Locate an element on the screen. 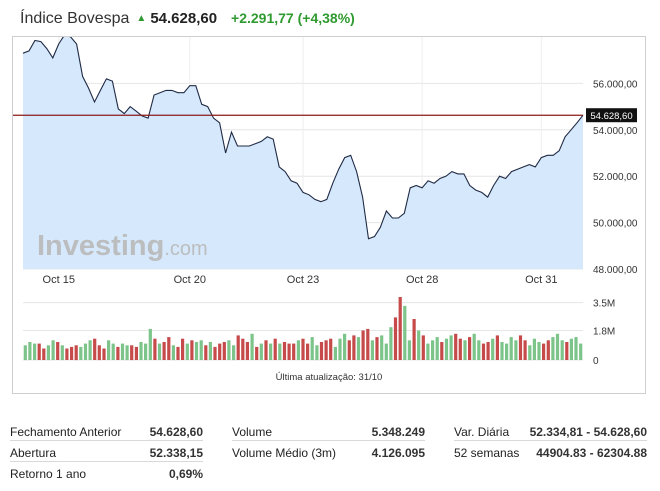 The width and height of the screenshot is (660, 491). stat-row: Retorno 1 ano 0,69% is located at coordinates (106, 472).